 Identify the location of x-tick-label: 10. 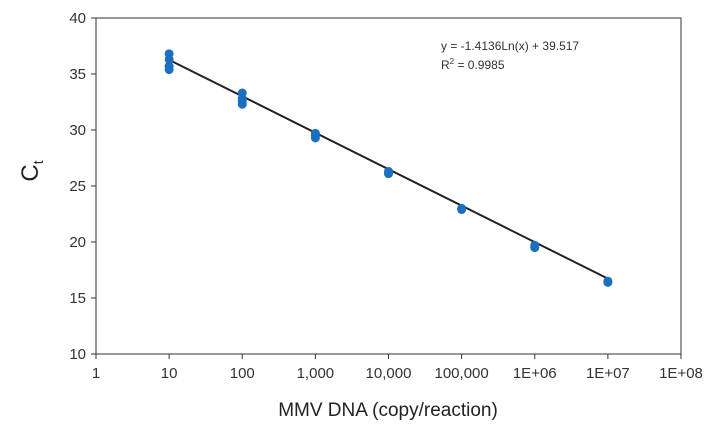
(169, 373).